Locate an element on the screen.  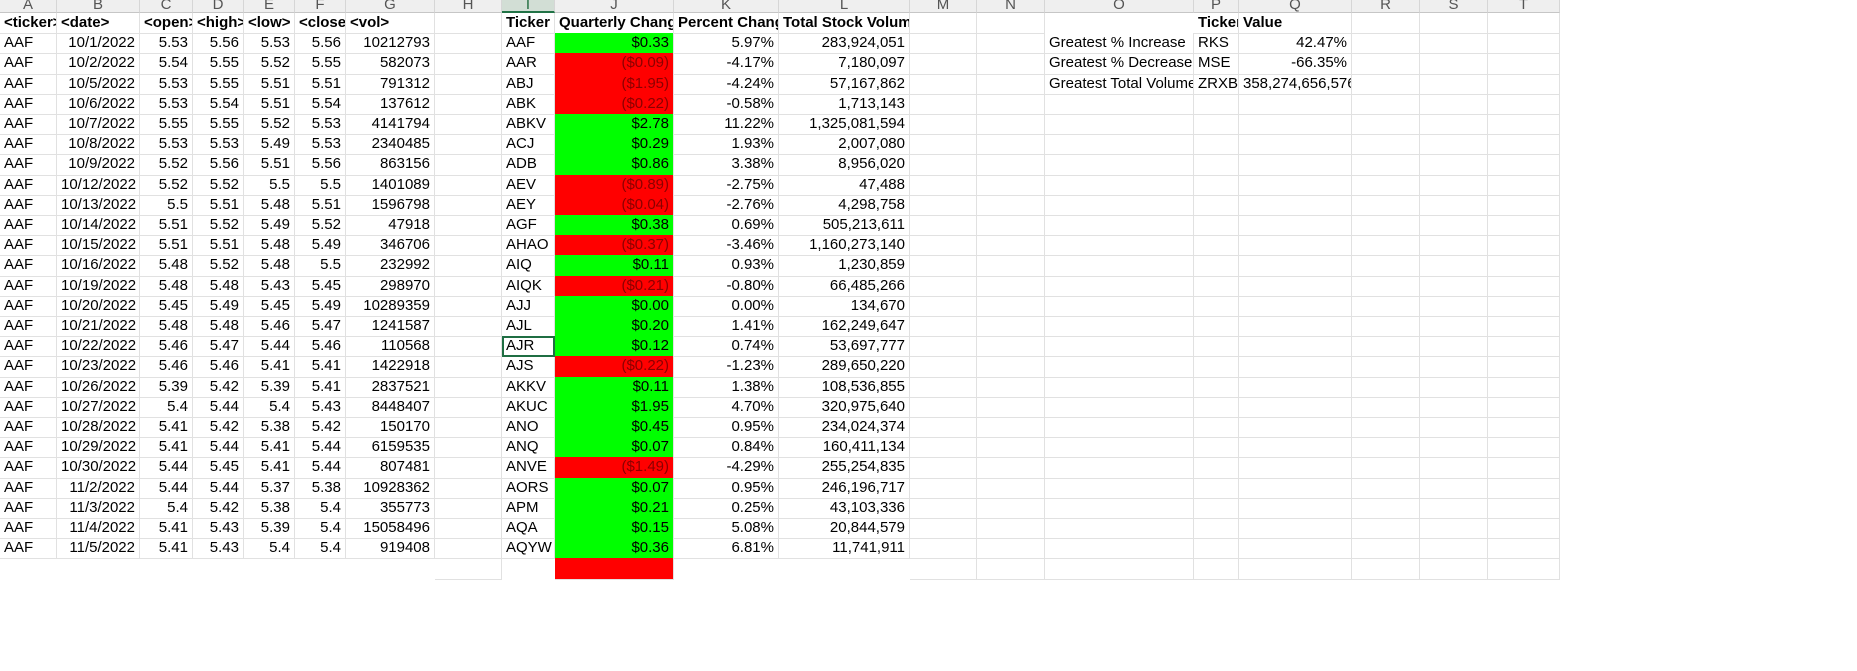
summary-header-cell: Ticker is located at coordinates (528, 24).